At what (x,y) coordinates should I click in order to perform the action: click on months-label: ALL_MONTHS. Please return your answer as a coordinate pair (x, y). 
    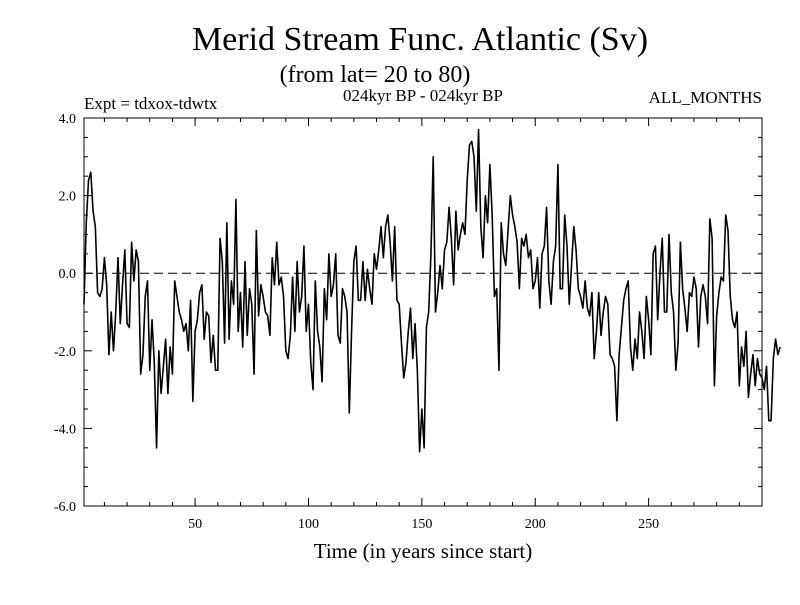
    Looking at the image, I should click on (705, 97).